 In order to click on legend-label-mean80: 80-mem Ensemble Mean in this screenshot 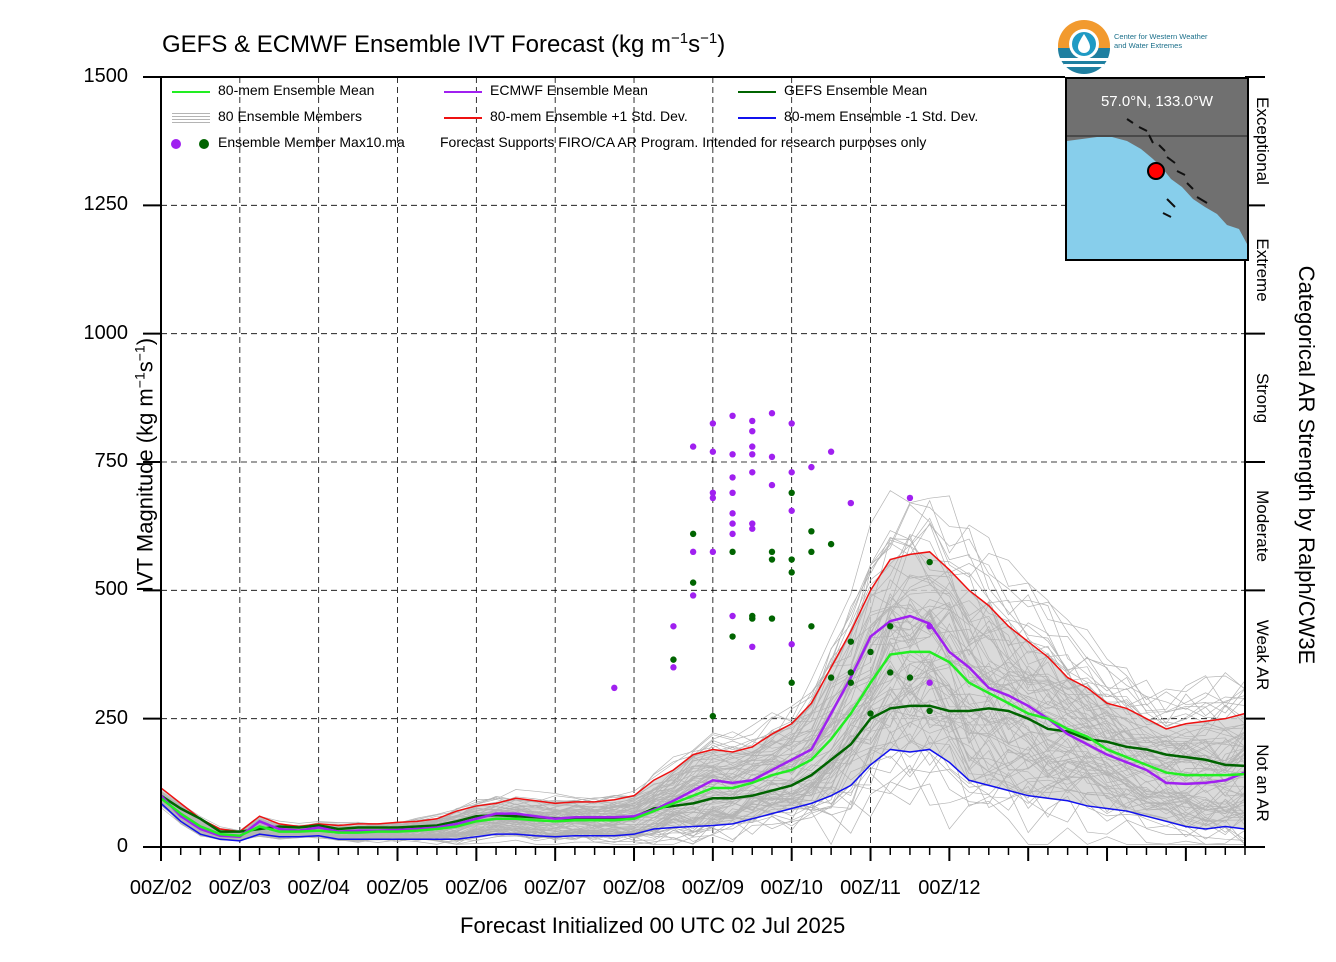, I will do `click(296, 90)`.